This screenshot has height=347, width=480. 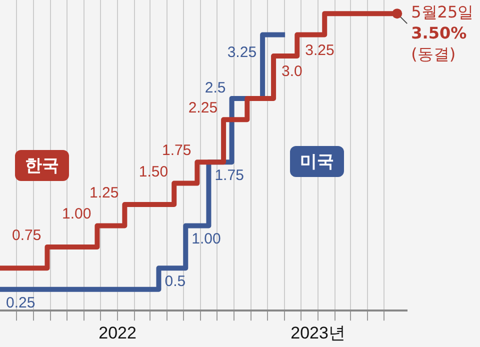 What do you see at coordinates (215, 87) in the screenshot?
I see `data-label: 2.5` at bounding box center [215, 87].